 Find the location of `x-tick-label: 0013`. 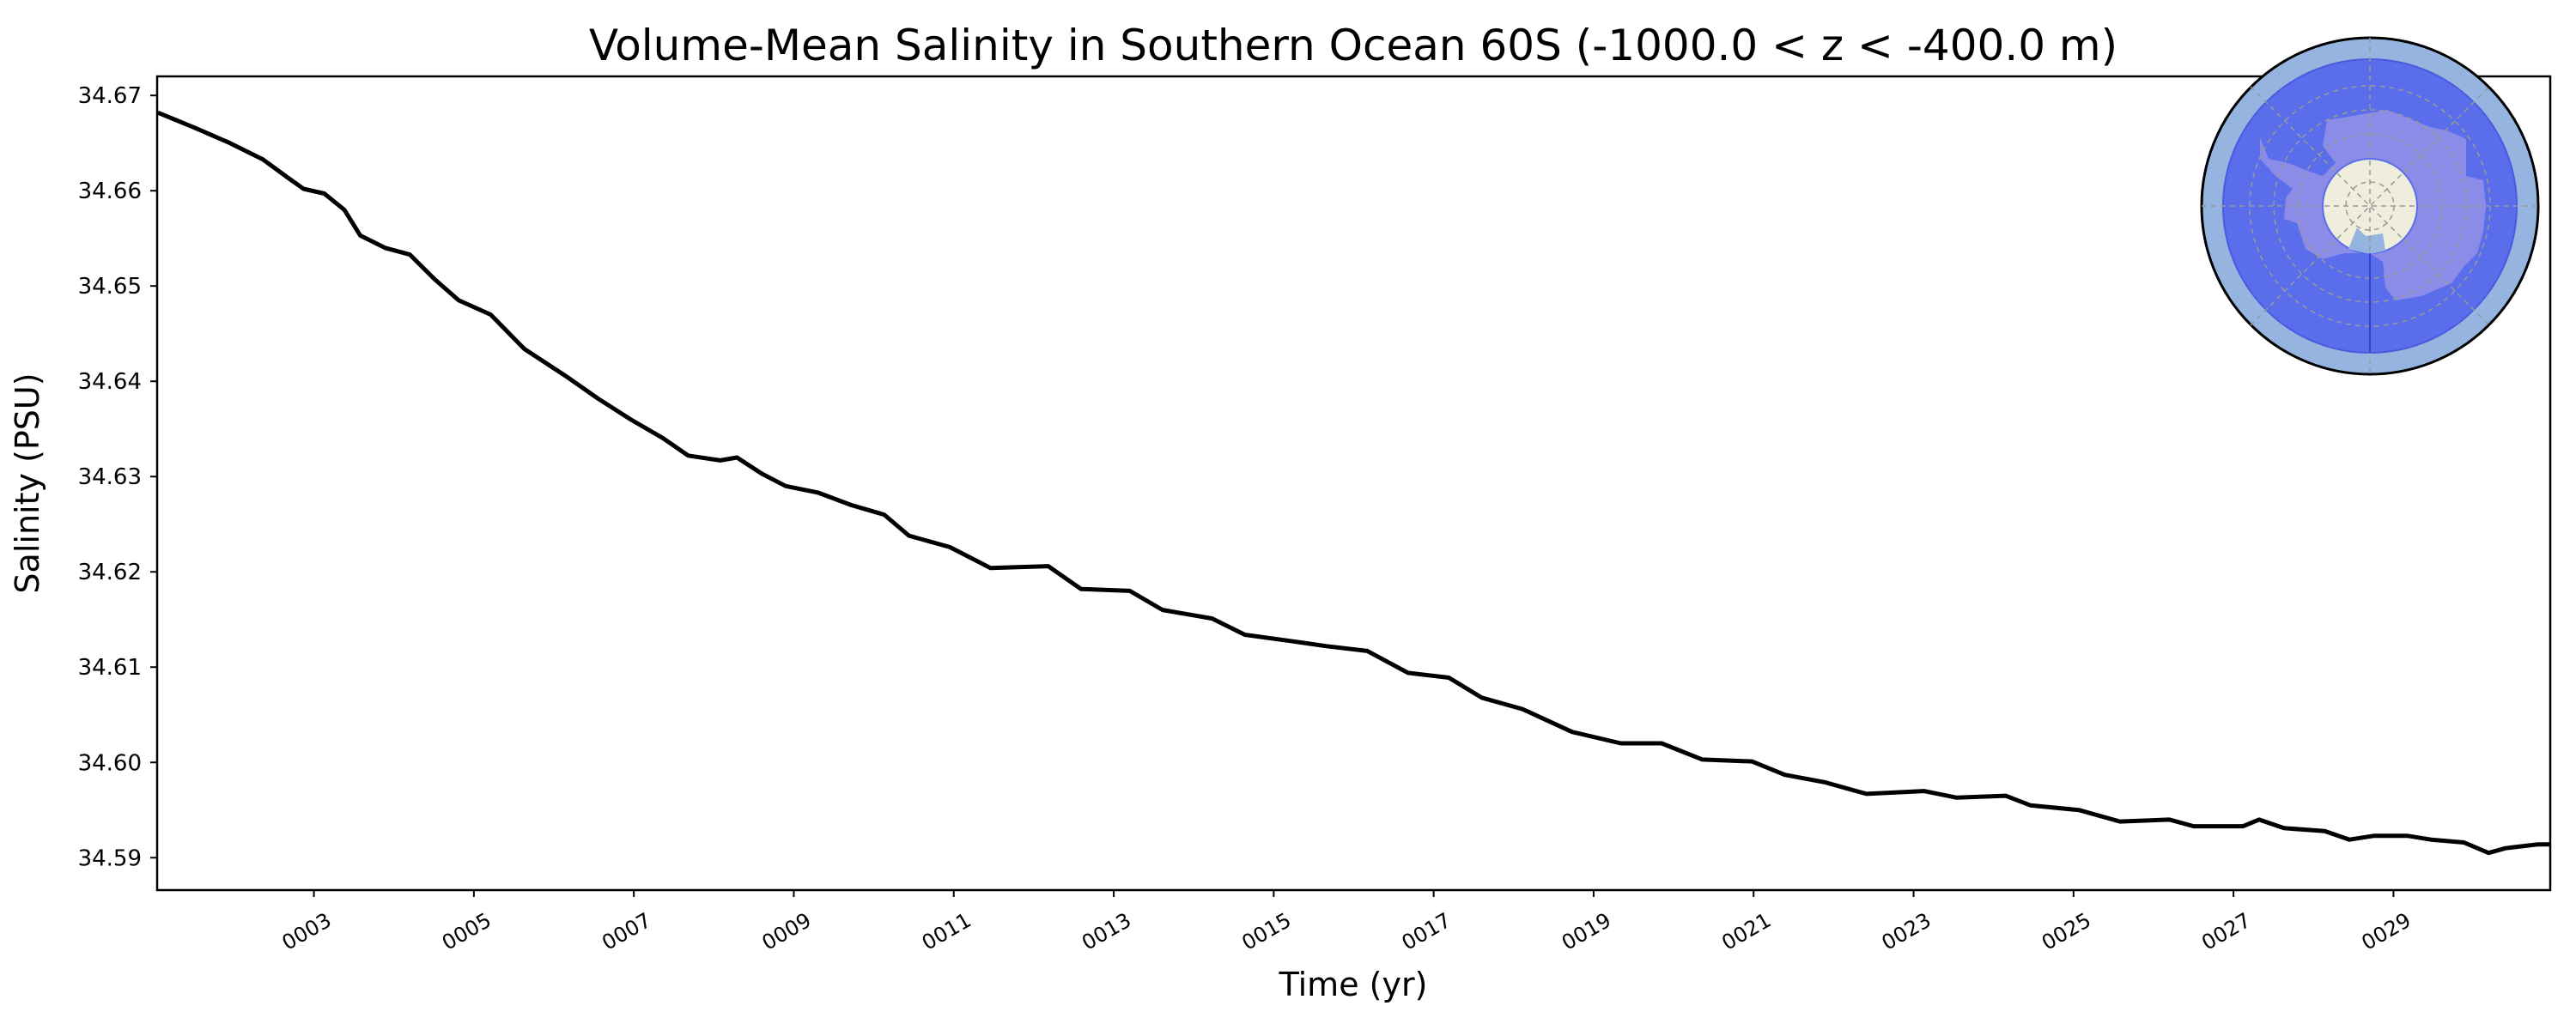

x-tick-label: 0013 is located at coordinates (1107, 931).